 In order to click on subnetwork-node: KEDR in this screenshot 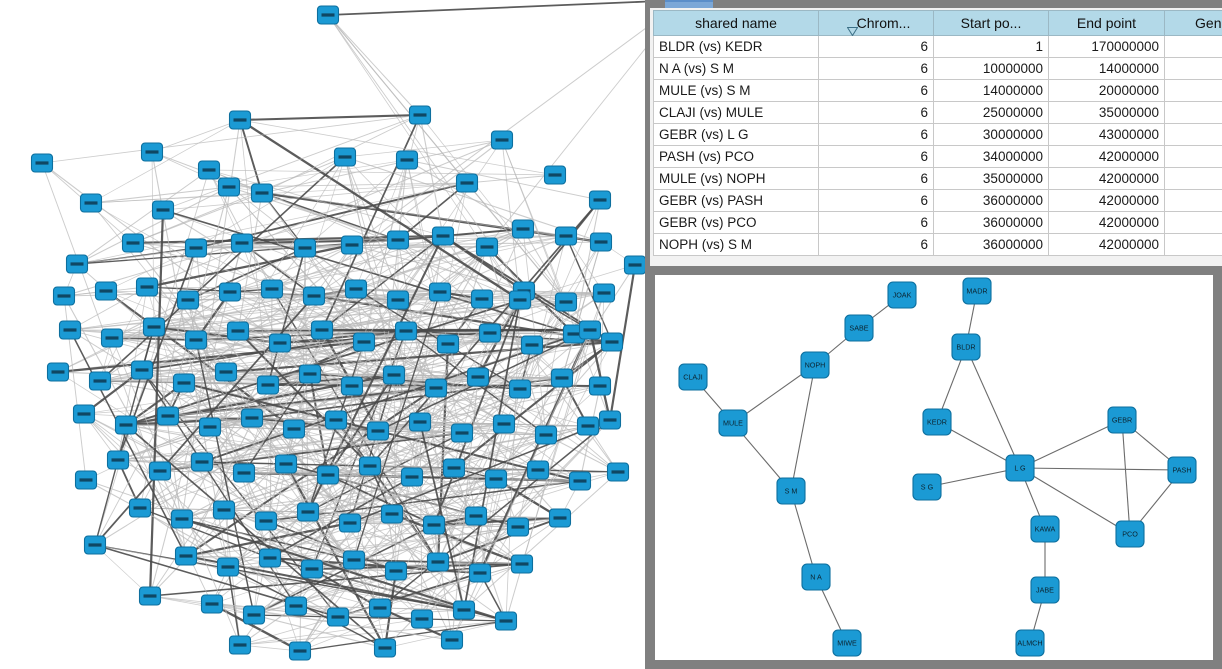, I will do `click(937, 422)`.